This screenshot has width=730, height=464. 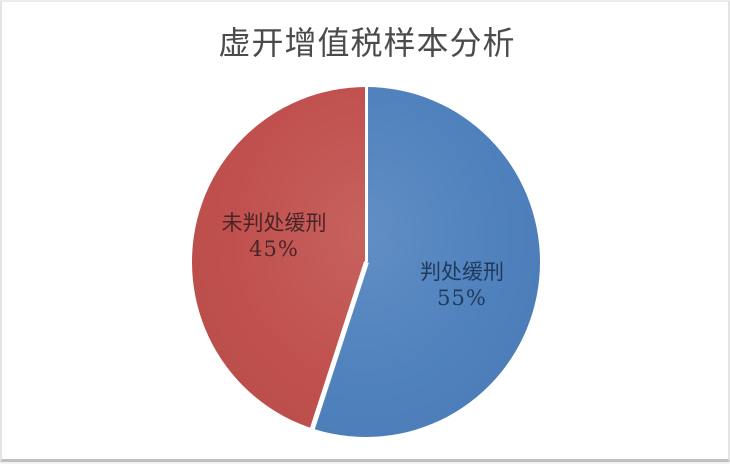 I want to click on slice-divider-top, so click(x=366, y=172).